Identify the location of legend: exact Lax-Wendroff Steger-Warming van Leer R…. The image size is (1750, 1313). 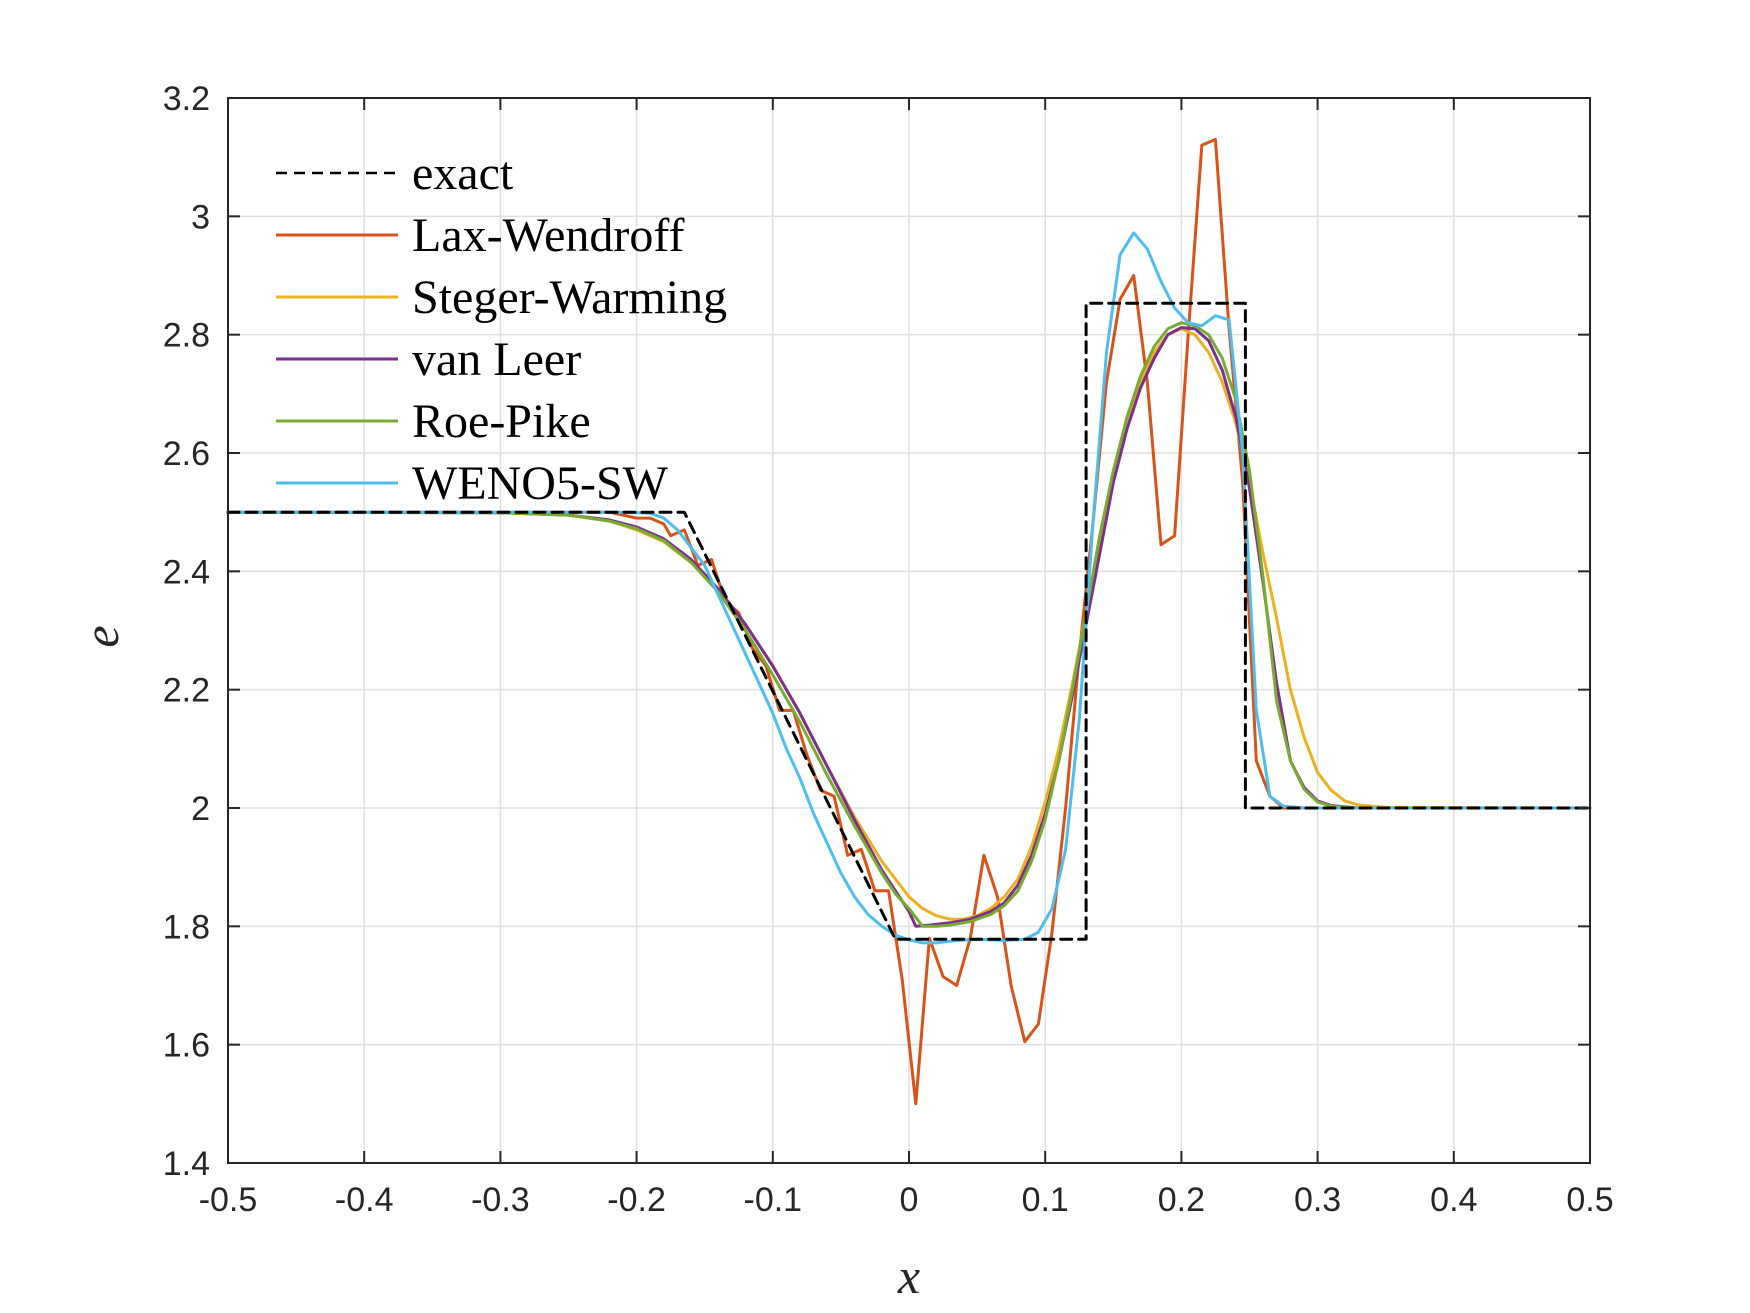
(501, 328).